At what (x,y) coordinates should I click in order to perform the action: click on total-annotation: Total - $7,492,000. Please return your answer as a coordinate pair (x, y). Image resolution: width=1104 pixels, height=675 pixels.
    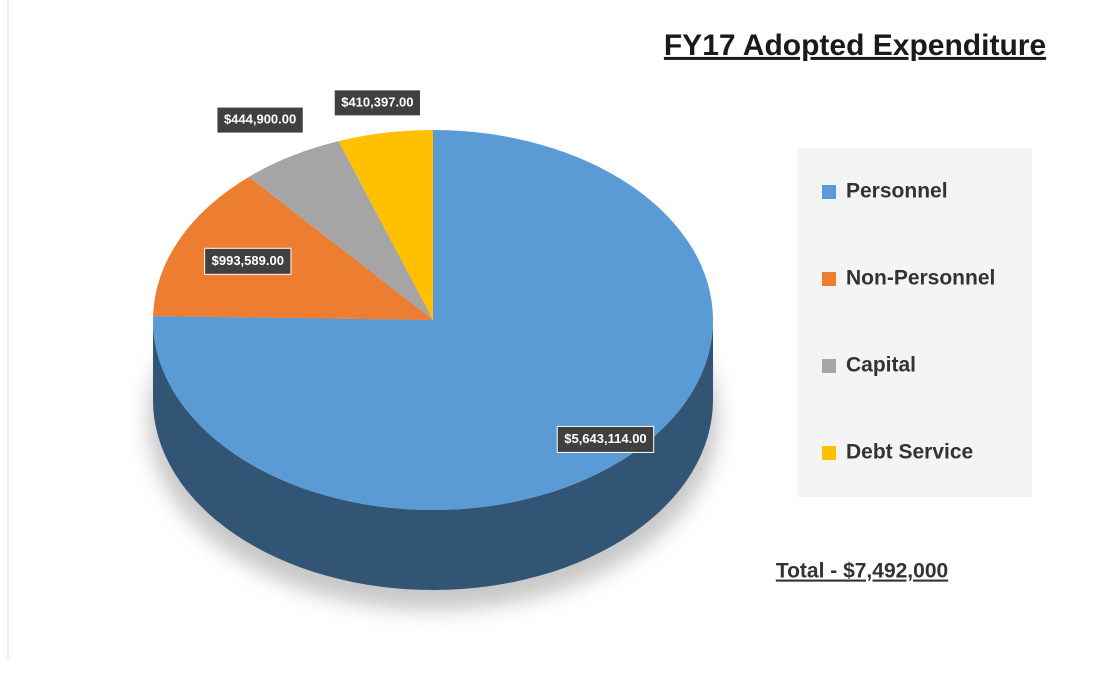
    Looking at the image, I should click on (862, 571).